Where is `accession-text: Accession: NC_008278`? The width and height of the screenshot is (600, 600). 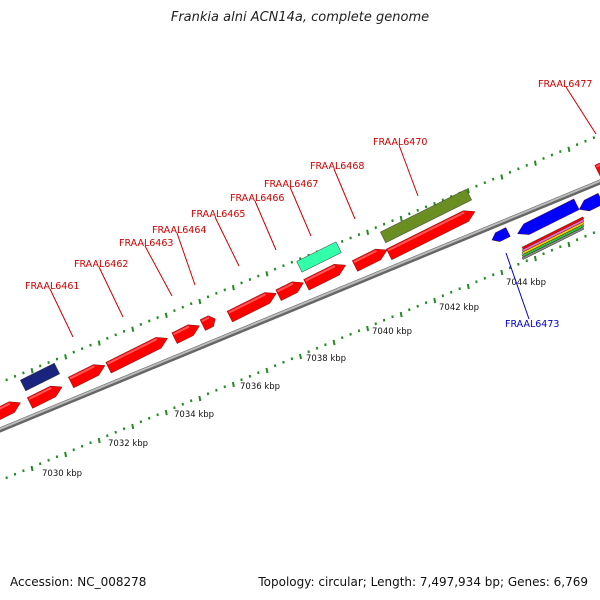 accession-text: Accession: NC_008278 is located at coordinates (78, 582).